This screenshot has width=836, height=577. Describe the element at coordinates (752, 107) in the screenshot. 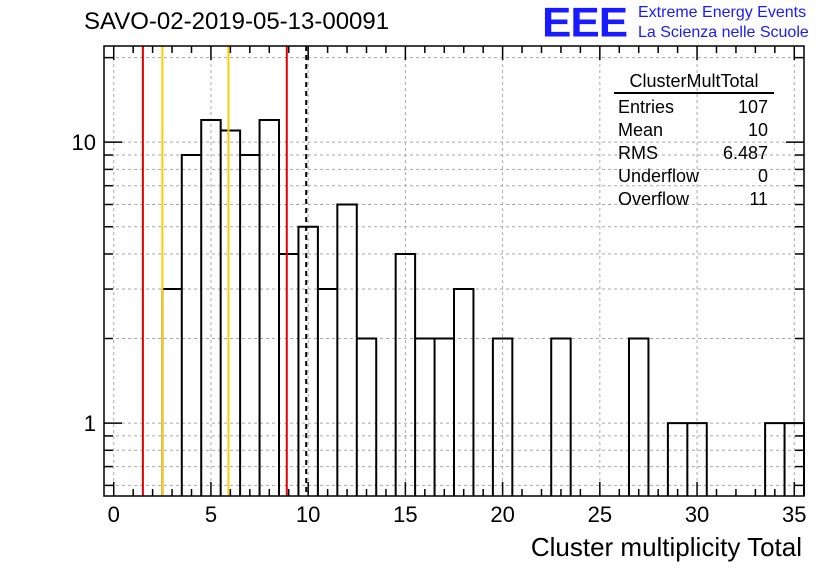

I see `stats-value: 107` at that location.